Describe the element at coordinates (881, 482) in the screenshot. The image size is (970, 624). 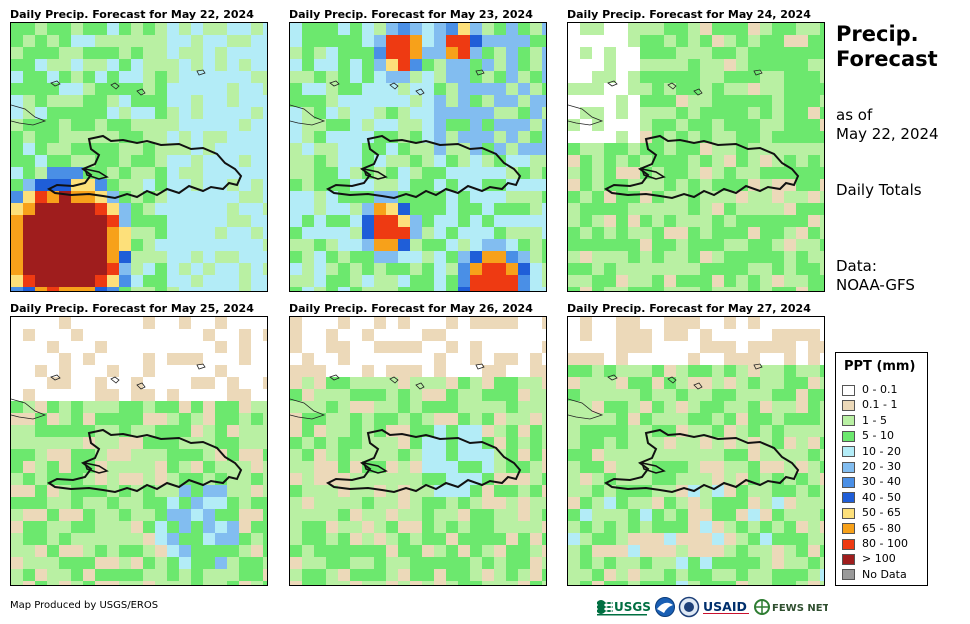
I see `legend-label: 30 - 40` at that location.